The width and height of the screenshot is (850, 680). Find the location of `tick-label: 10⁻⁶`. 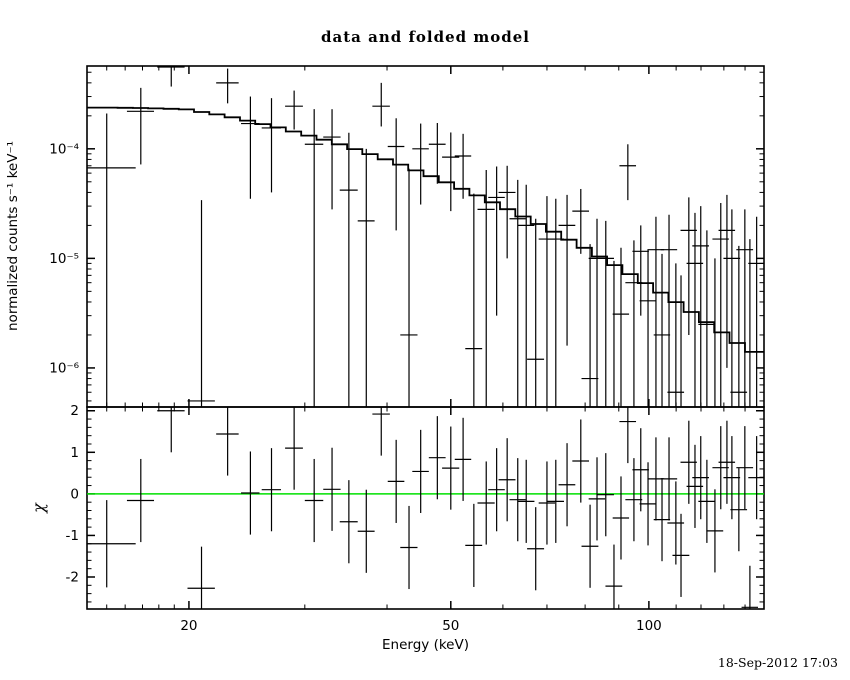

tick-label: 10⁻⁶ is located at coordinates (64, 368).